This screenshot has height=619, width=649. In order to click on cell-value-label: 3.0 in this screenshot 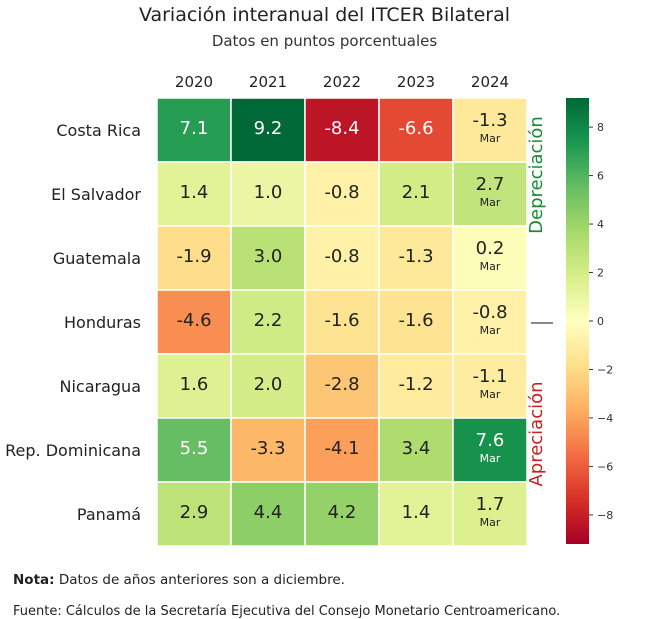, I will do `click(268, 256)`.